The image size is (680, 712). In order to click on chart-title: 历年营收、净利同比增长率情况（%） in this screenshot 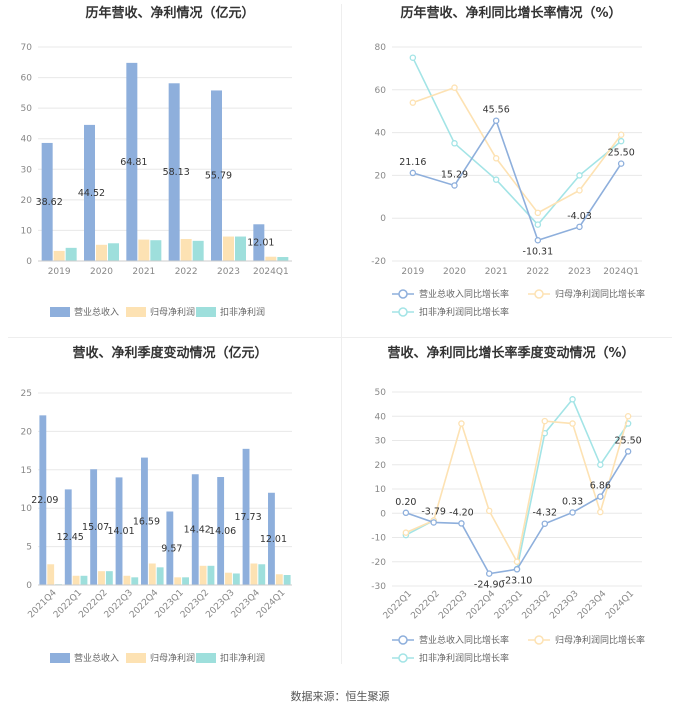, I will do `click(511, 13)`.